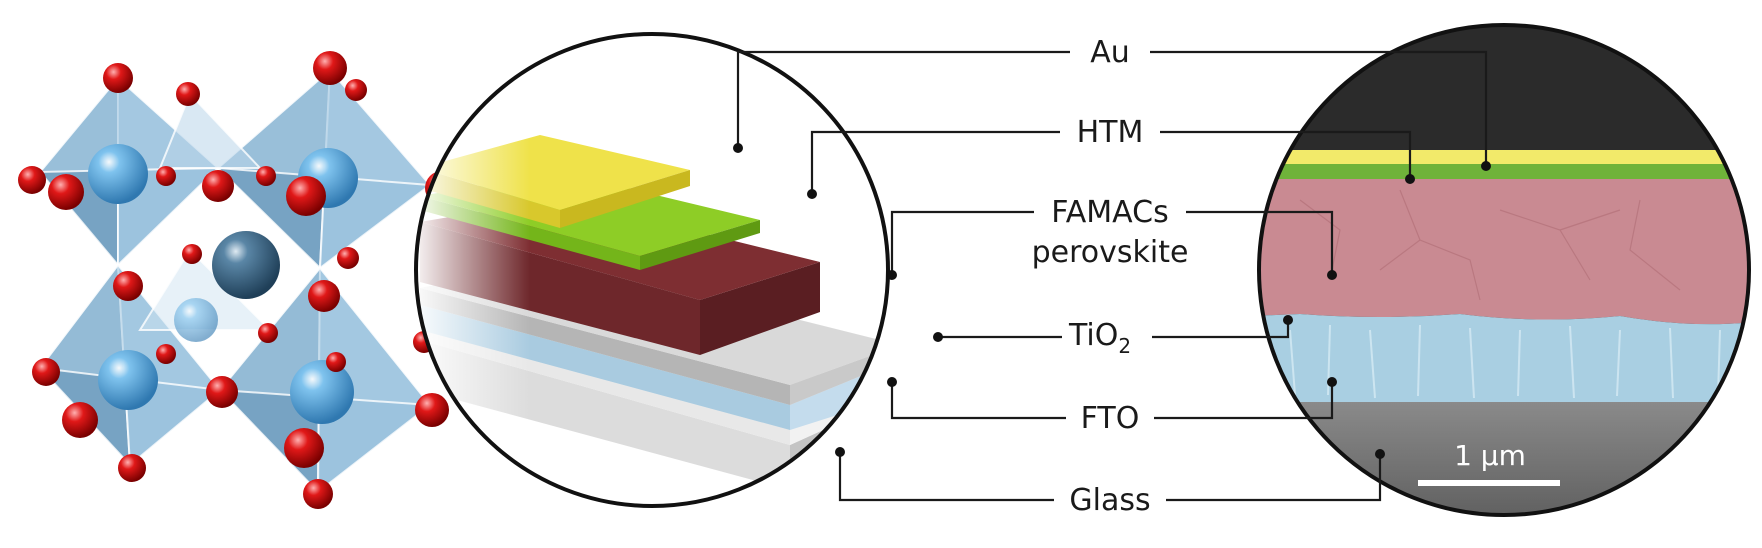 The image size is (1762, 548). I want to click on label-famacs: FAMACs, so click(1109, 212).